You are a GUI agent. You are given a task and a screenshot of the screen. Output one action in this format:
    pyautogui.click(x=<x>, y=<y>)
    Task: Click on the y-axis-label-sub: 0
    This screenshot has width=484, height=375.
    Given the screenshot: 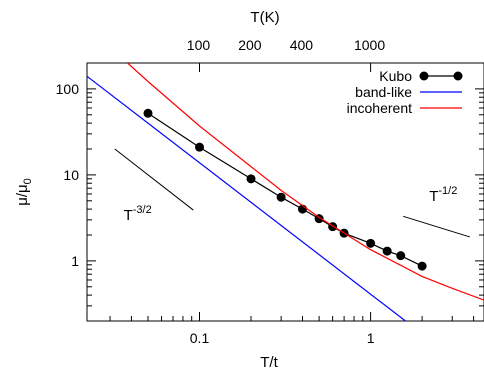 What is the action you would take?
    pyautogui.click(x=28, y=181)
    